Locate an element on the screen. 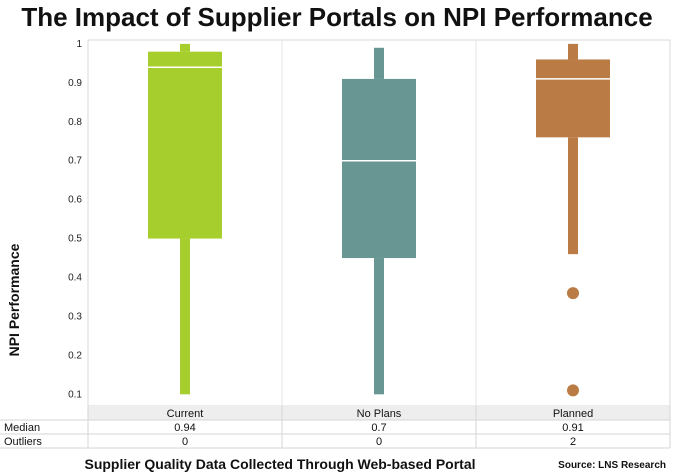 The width and height of the screenshot is (674, 476). table-cell: 0.7 is located at coordinates (378, 428).